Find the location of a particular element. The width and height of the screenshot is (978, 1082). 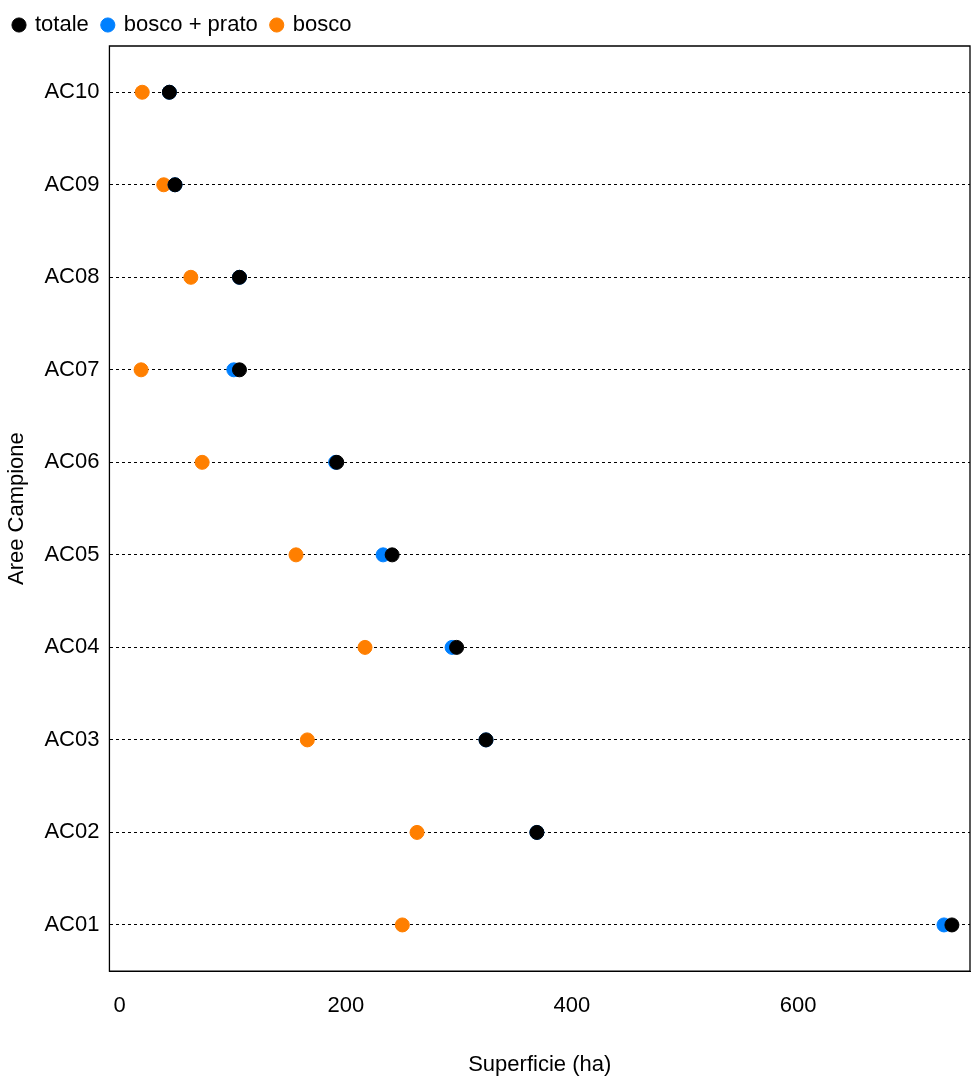

x-tick-label: 200 is located at coordinates (346, 1005).